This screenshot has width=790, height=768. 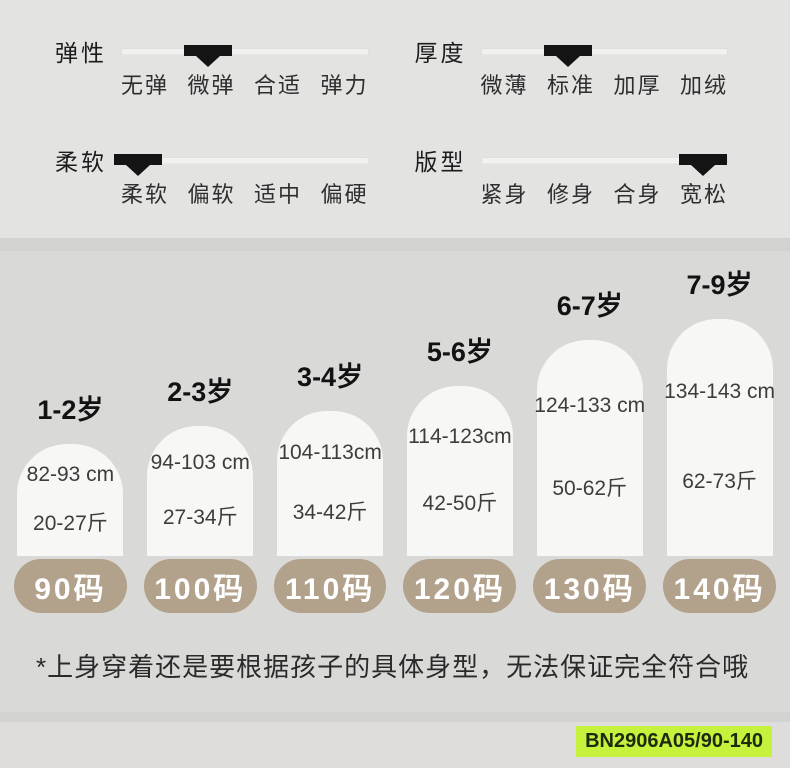 What do you see at coordinates (145, 85) in the screenshot?
I see `scale-option: 无弹` at bounding box center [145, 85].